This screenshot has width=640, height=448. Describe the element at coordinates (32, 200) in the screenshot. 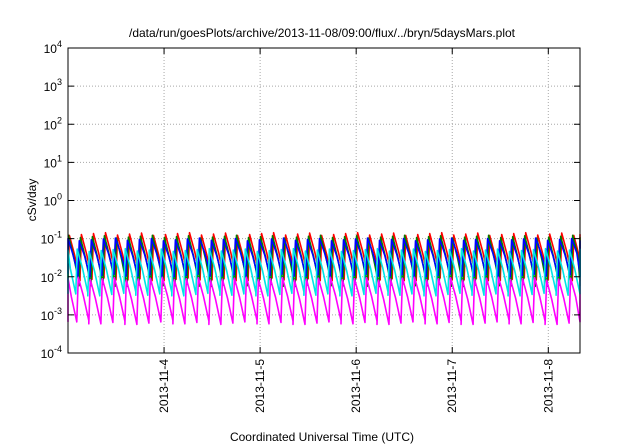

I see `y-axis-label: cSv/day` at that location.